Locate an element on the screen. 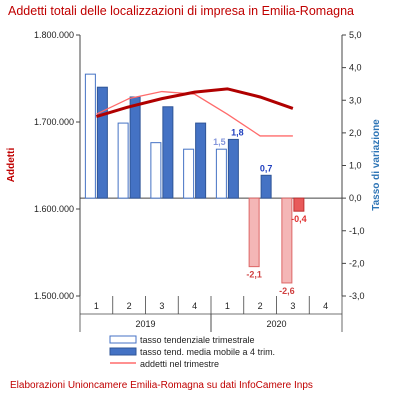  left-tick-label: 1.500.000 is located at coordinates (54, 296).